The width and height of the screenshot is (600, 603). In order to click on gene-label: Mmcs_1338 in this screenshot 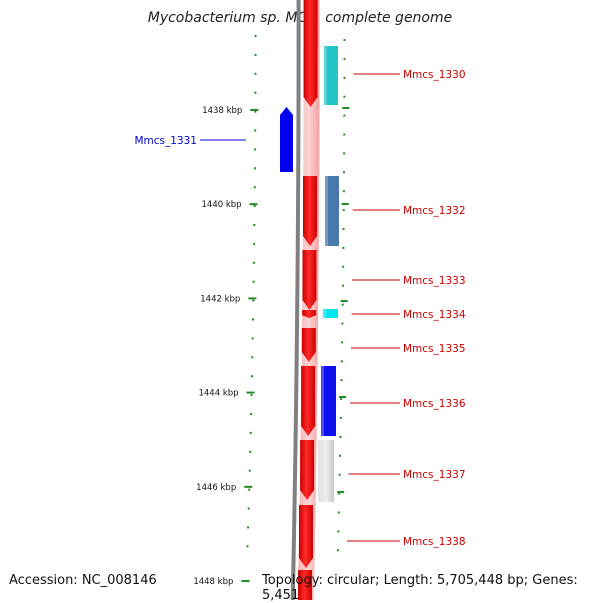, I will do `click(434, 542)`.